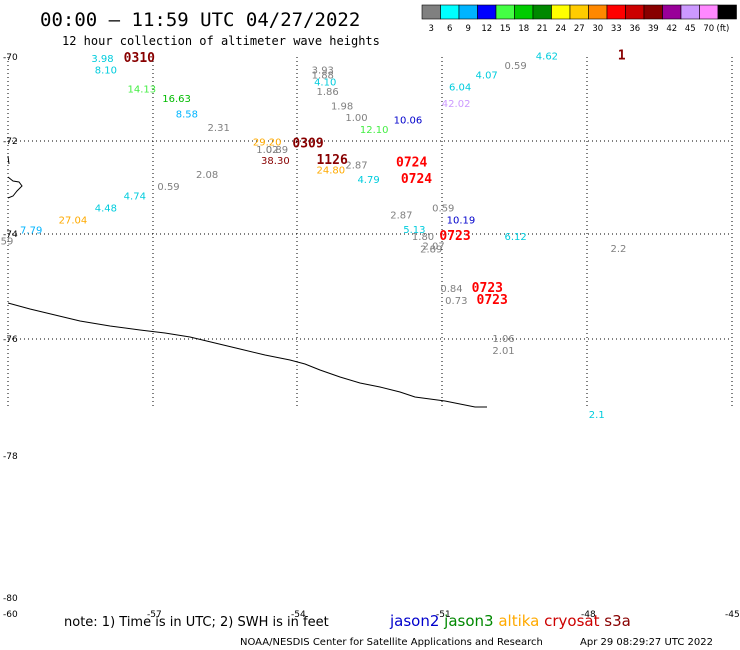 This screenshot has height=650, width=740. I want to click on satellite-s3a: s3a, so click(615, 621).